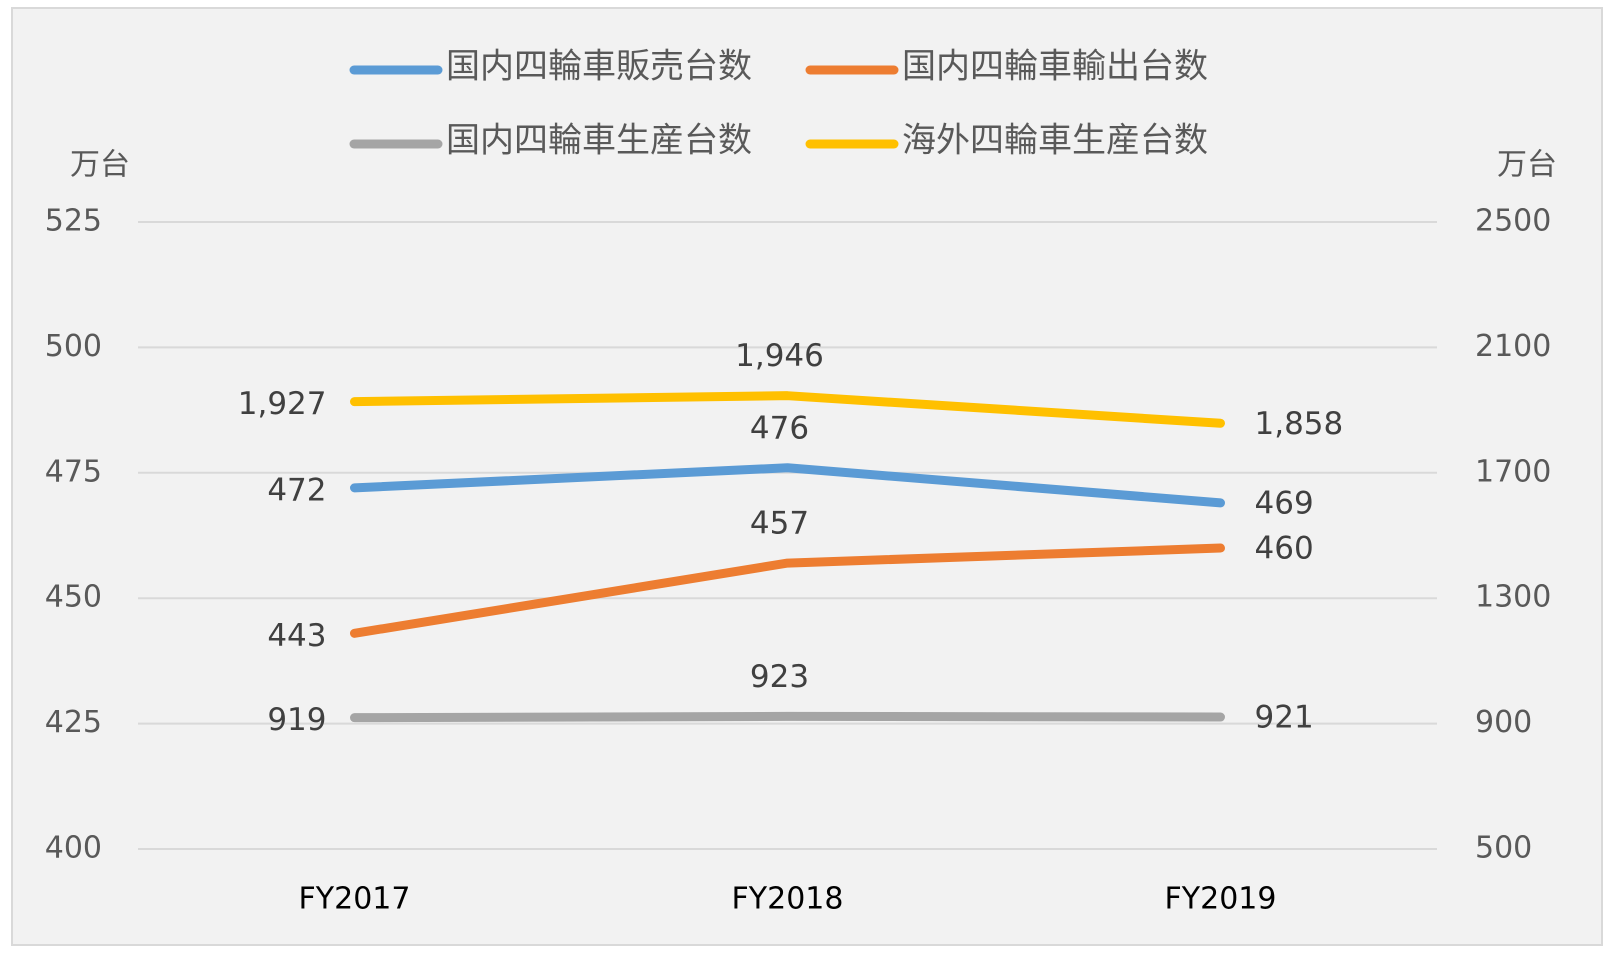 The width and height of the screenshot is (1603, 968). Describe the element at coordinates (779, 677) in the screenshot. I see `data-label: 923` at that location.